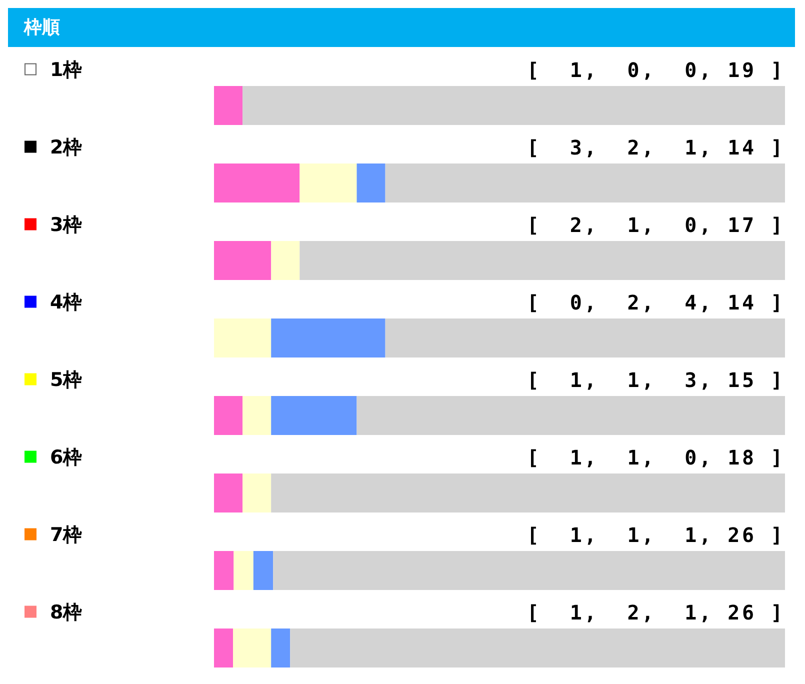 The height and width of the screenshot is (684, 805). I want to click on annotation: [ 0, 2, 4, 14 ], so click(655, 302).